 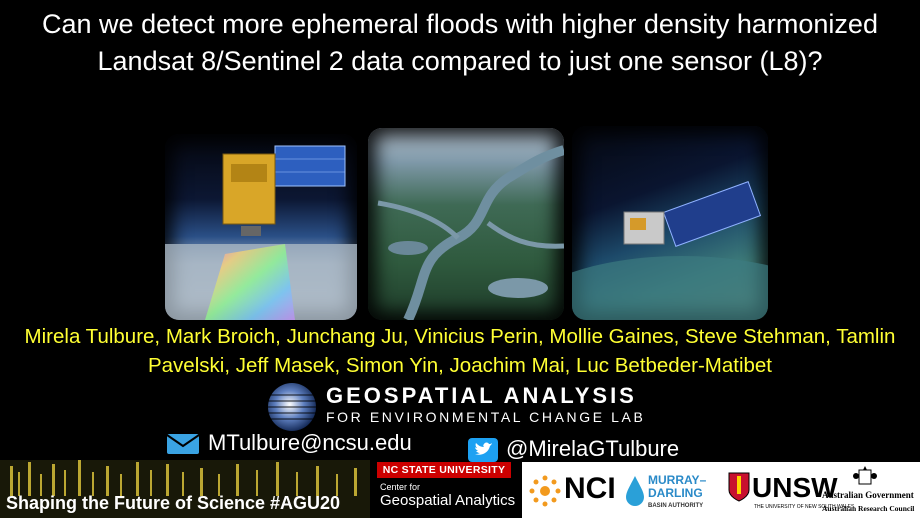 What do you see at coordinates (677, 491) in the screenshot?
I see `mdba-logo: MURRAY– DARLING BASIN AUTHORITY` at bounding box center [677, 491].